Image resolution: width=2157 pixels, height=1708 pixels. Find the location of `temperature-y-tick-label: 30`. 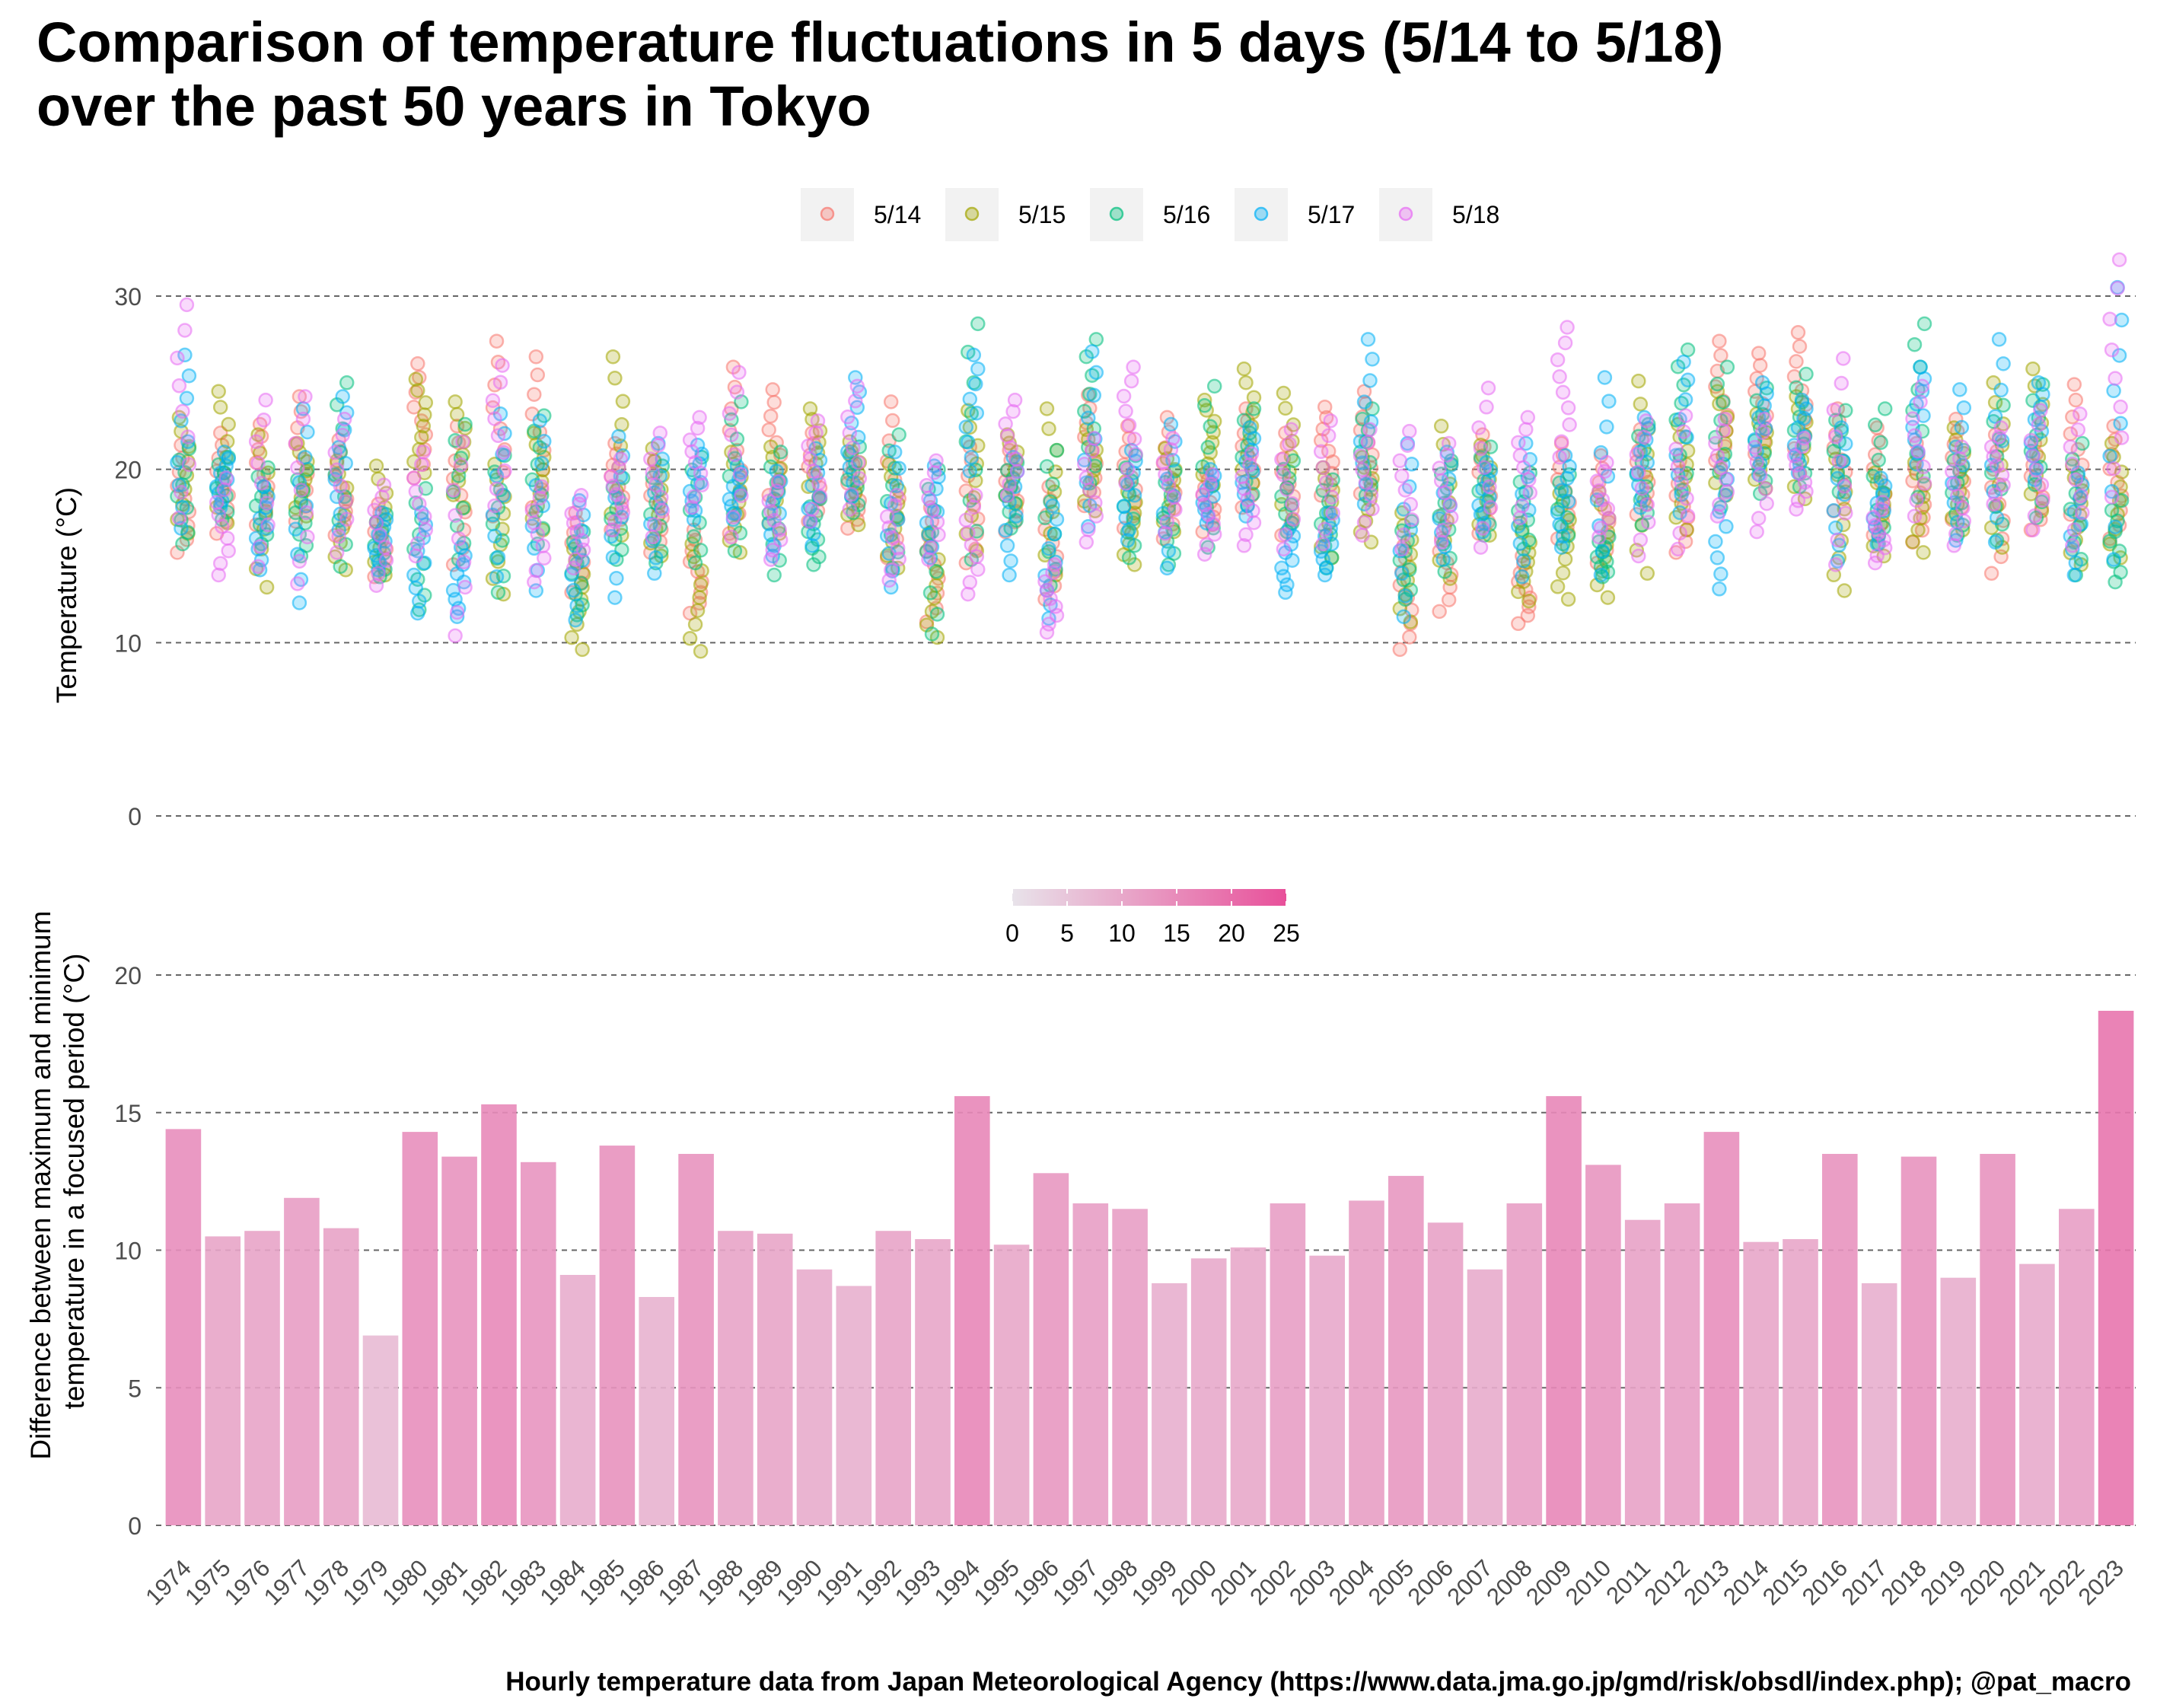

temperature-y-tick-label: 30 is located at coordinates (128, 297).